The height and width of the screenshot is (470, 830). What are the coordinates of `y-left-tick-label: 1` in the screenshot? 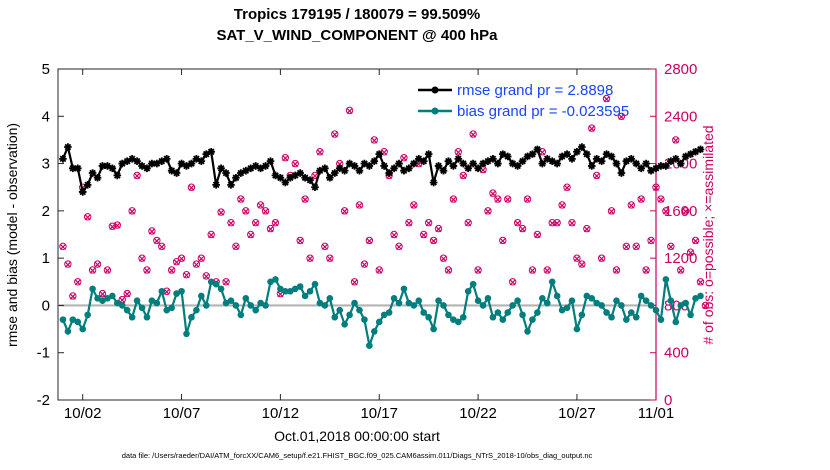 It's located at (46, 258).